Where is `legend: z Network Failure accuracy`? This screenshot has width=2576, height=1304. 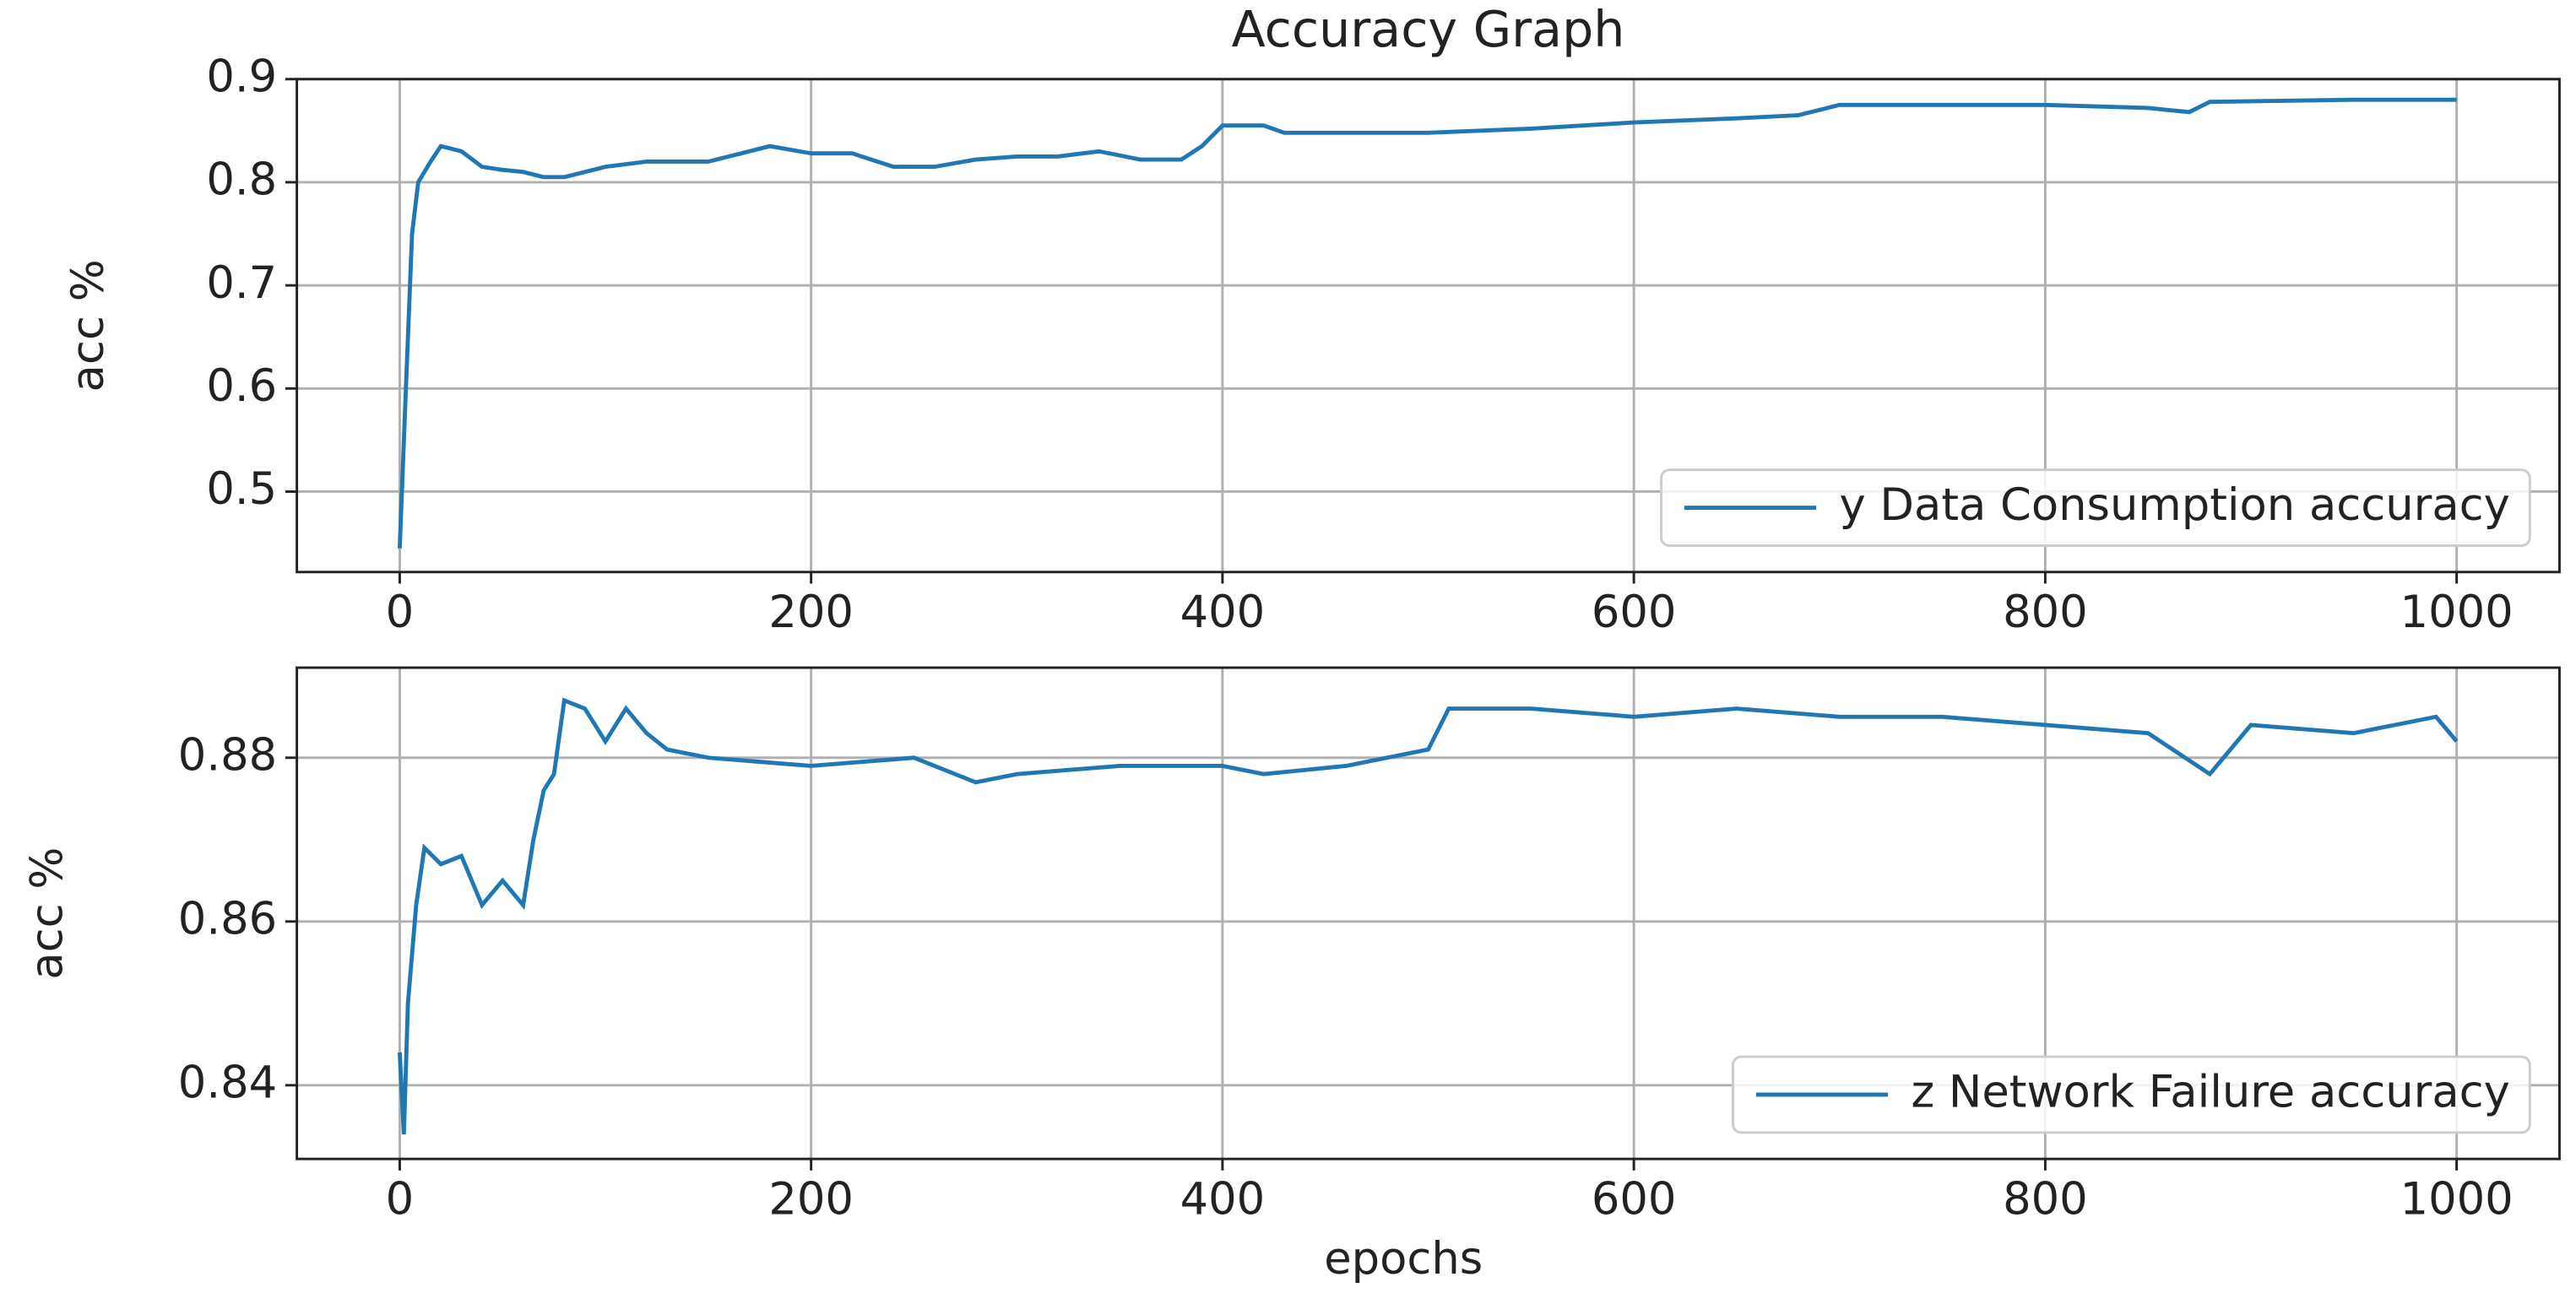
legend: z Network Failure accuracy is located at coordinates (2132, 1094).